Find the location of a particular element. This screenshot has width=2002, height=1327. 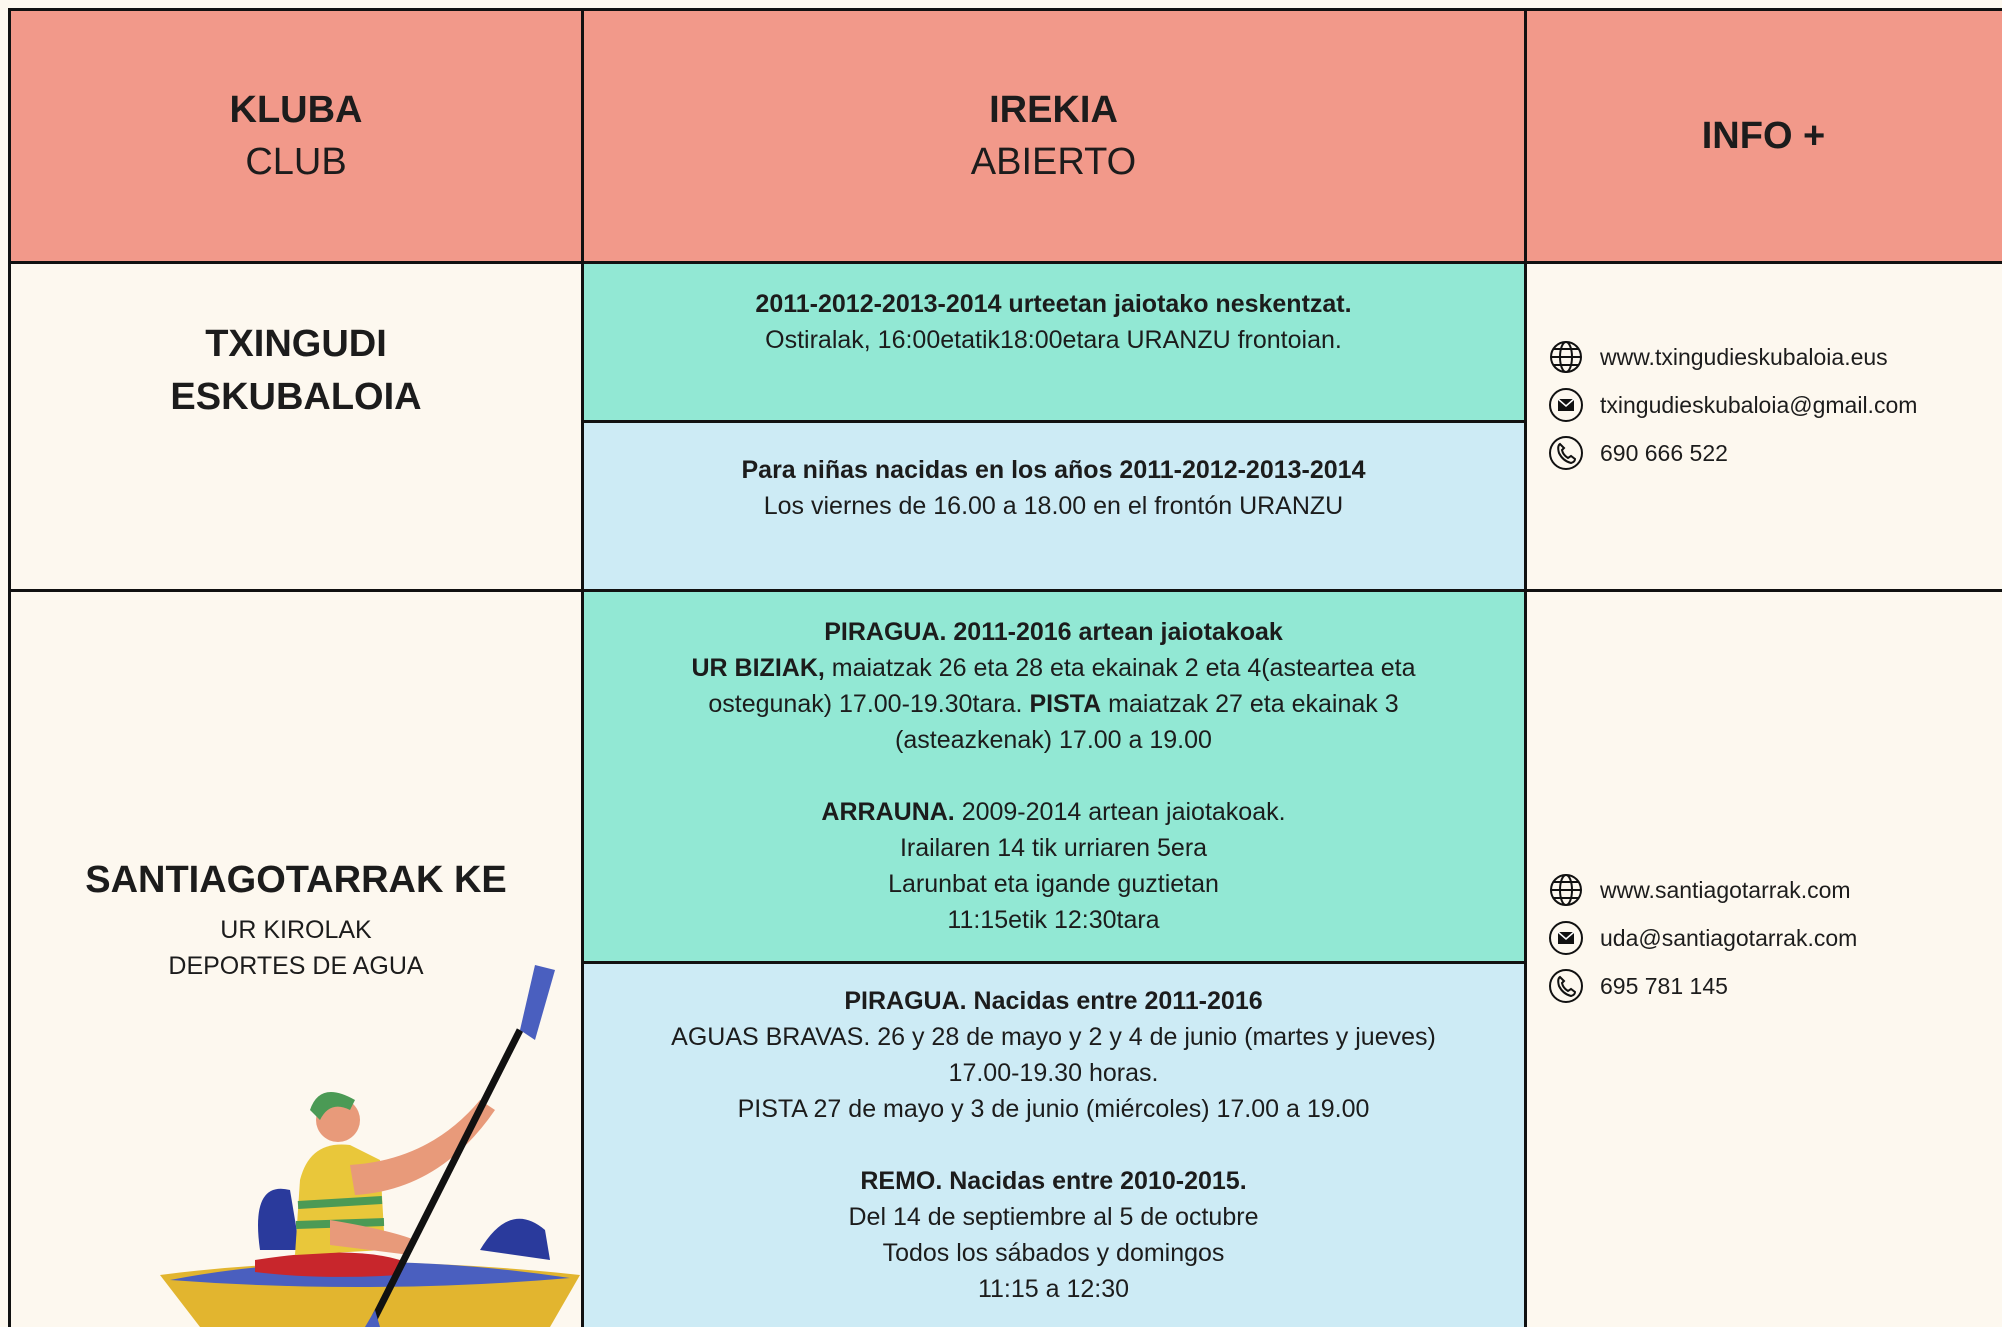

text-segment: 2009-2014 artean jaiotakoak. is located at coordinates (1120, 812).